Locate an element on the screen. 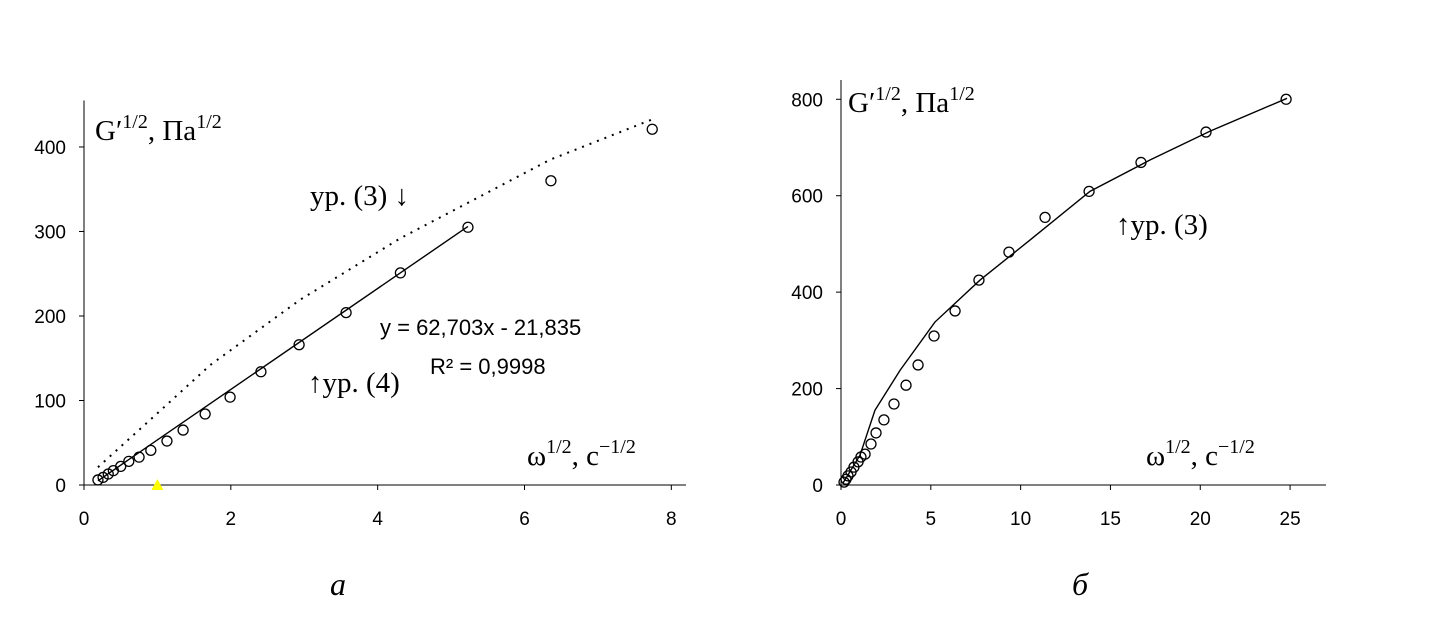 The image size is (1453, 630). y-tick-label: 600 is located at coordinates (807, 197).